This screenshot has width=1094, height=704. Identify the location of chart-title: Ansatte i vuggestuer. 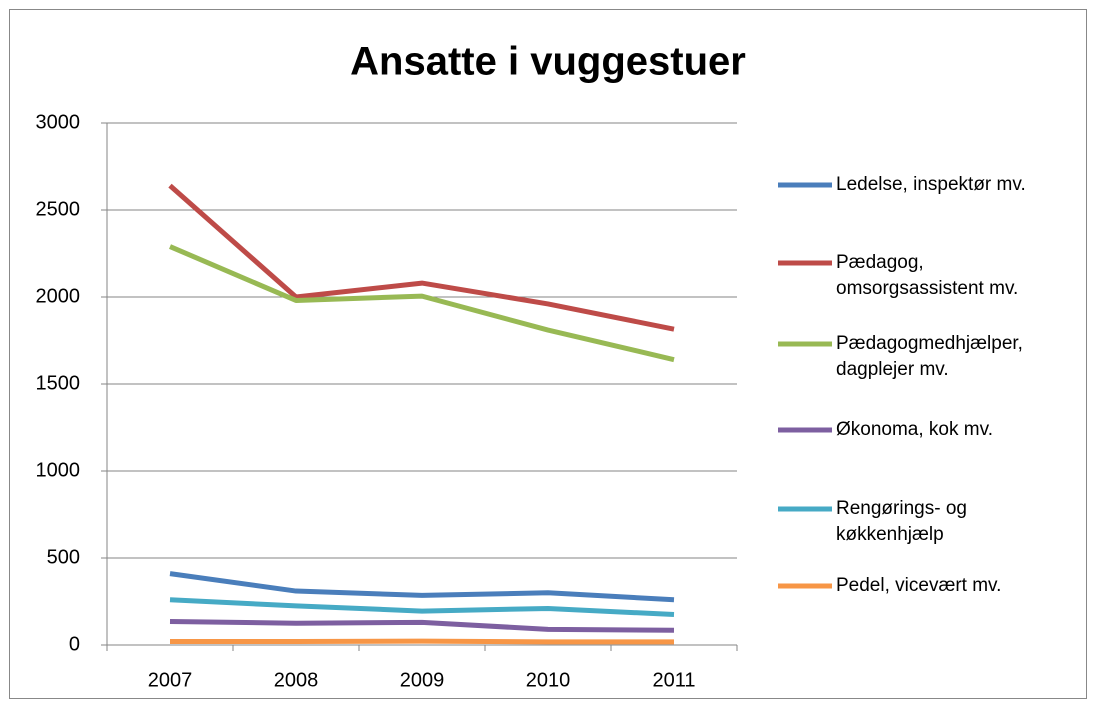
(548, 62).